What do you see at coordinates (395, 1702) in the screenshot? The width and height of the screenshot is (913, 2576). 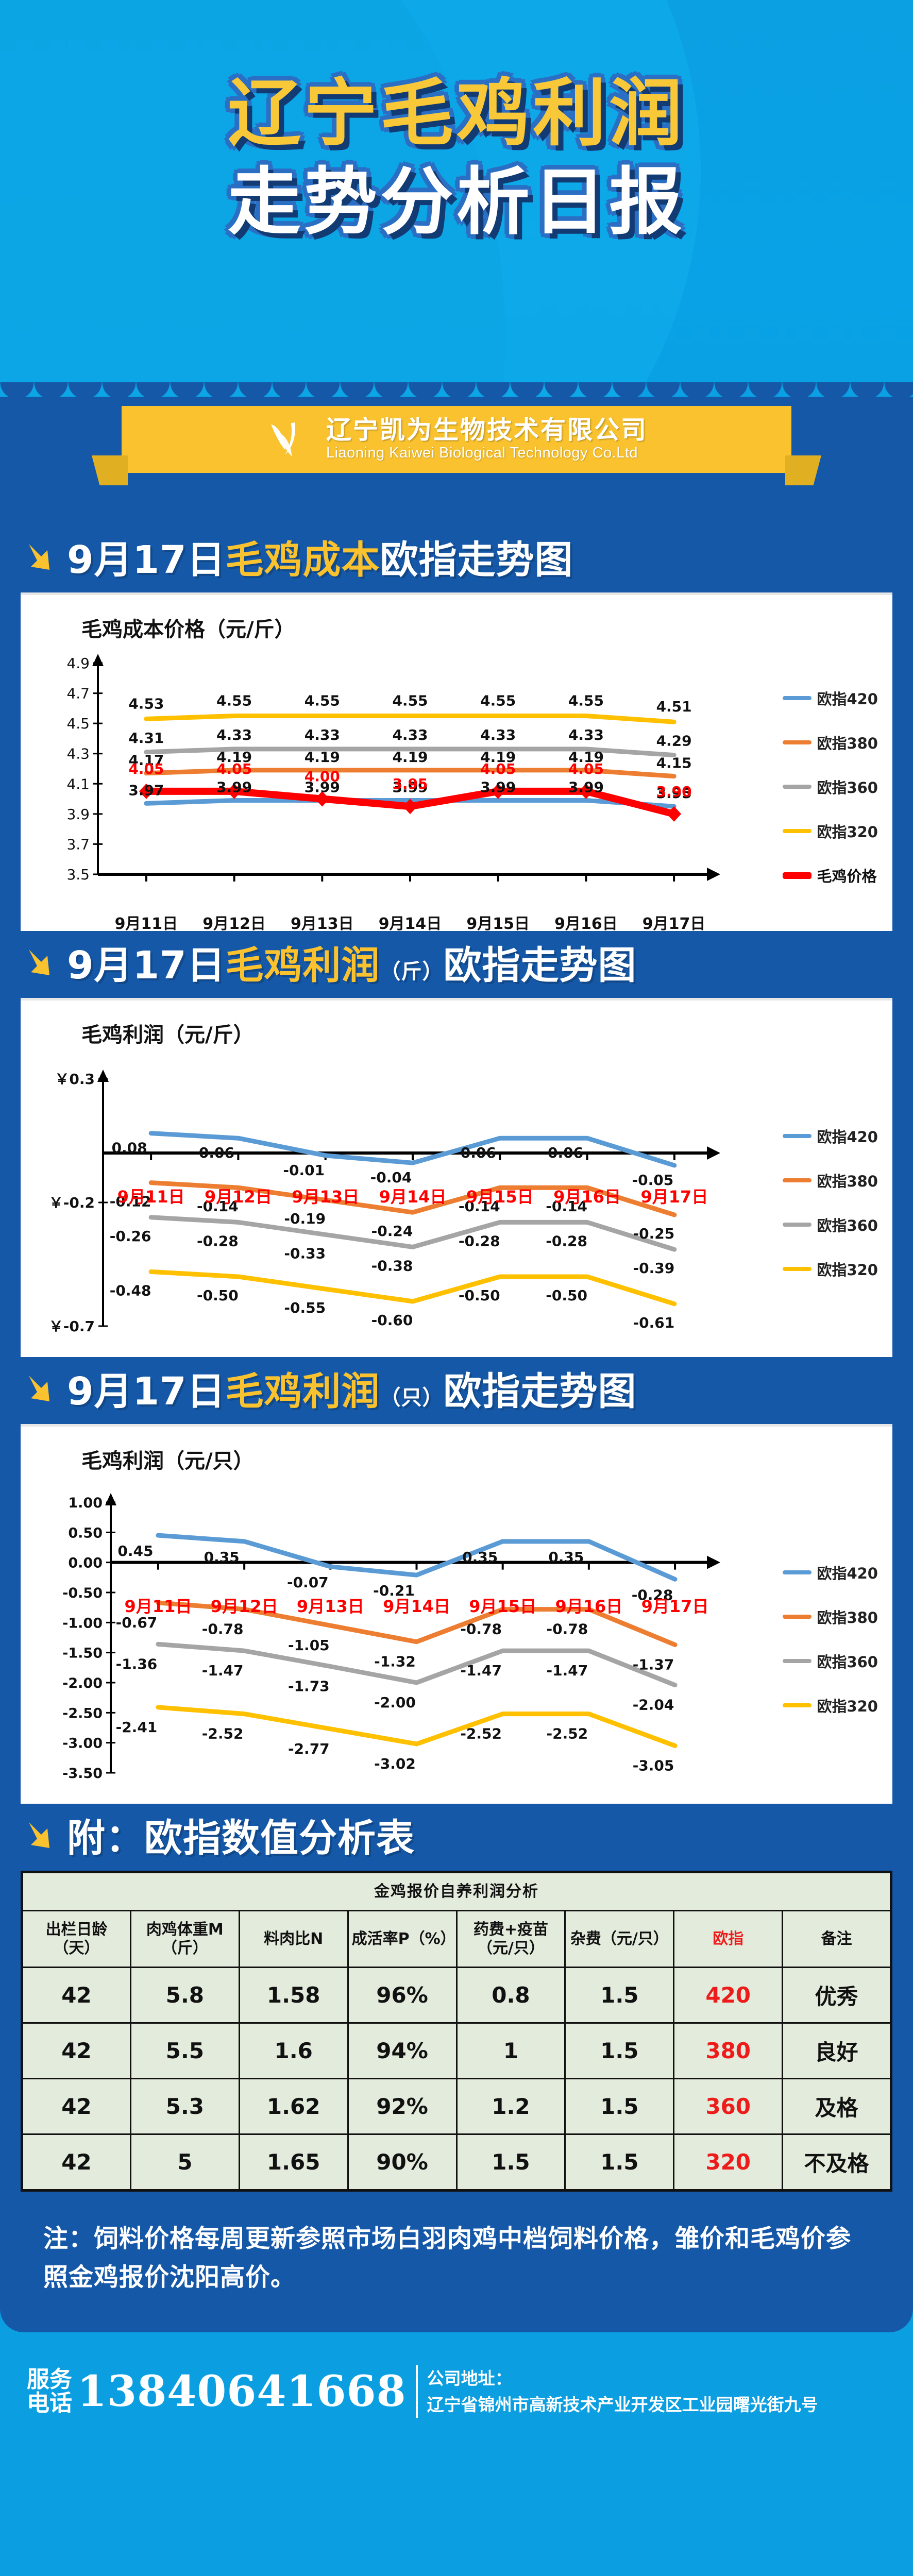 I see `svg-text: -2.00` at bounding box center [395, 1702].